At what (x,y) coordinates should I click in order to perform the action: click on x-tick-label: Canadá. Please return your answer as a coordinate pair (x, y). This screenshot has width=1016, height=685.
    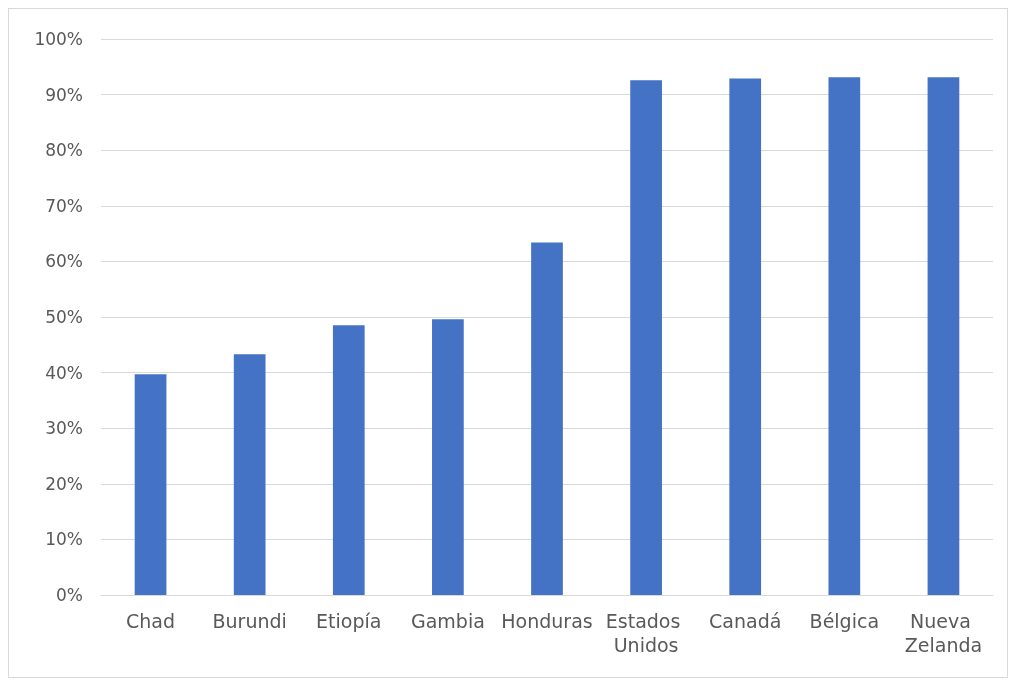
    Looking at the image, I should click on (745, 621).